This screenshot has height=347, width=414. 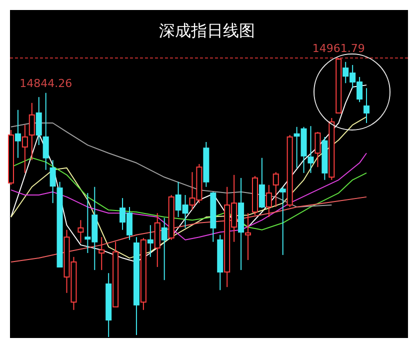 What do you see at coordinates (46, 83) in the screenshot?
I see `annotation: 14844.26` at bounding box center [46, 83].